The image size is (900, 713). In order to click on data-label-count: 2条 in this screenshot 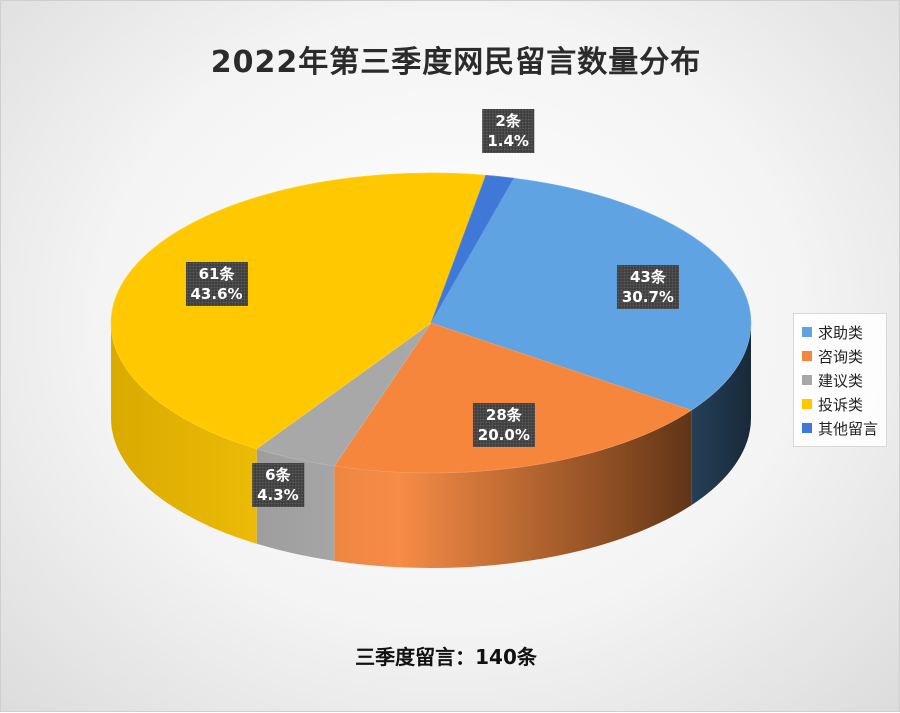, I will do `click(508, 120)`.